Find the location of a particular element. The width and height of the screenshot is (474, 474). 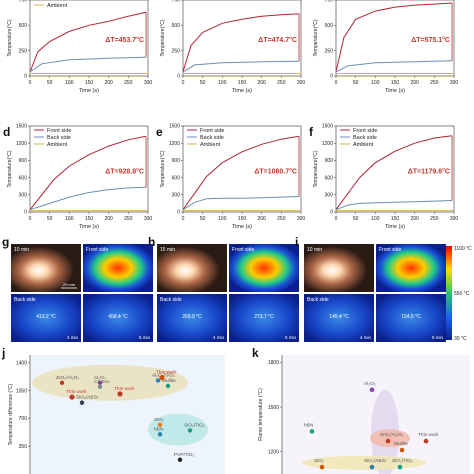

y-tick-label: 900 is located at coordinates (329, 161).